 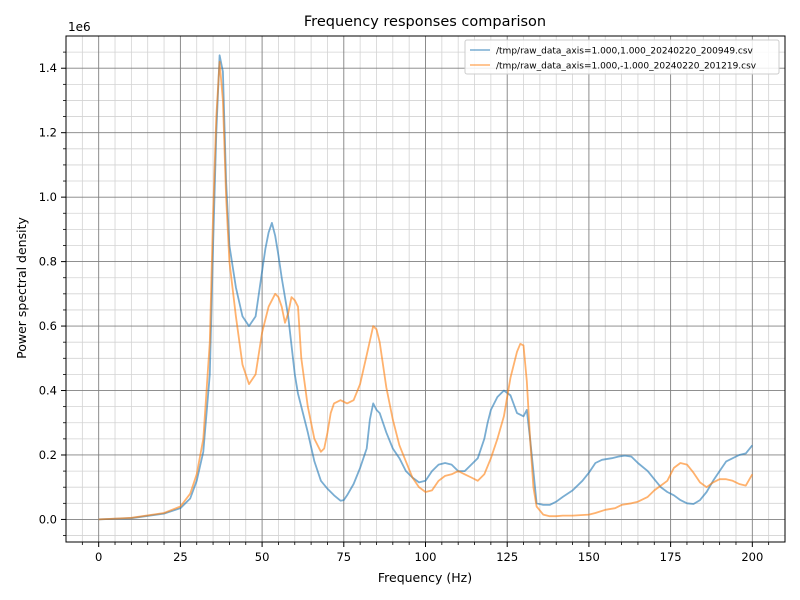 What do you see at coordinates (48, 133) in the screenshot?
I see `y-tick-label: 1.2` at bounding box center [48, 133].